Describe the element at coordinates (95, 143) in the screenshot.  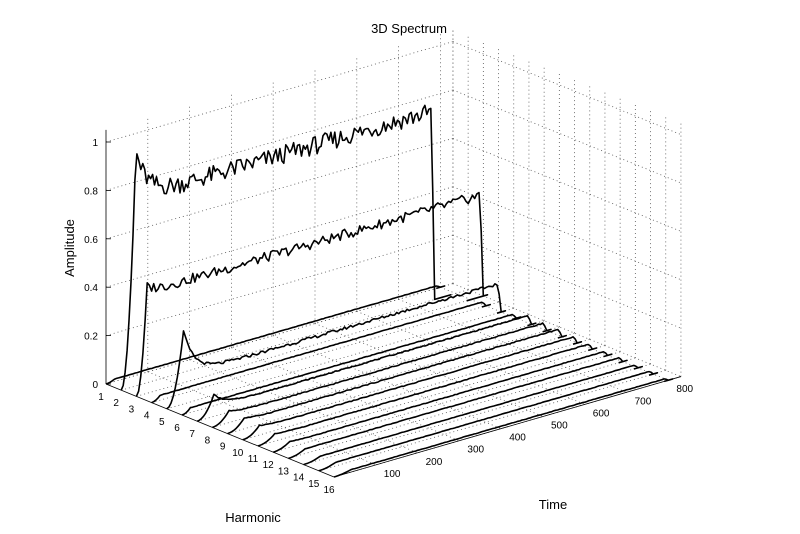
I see `z-tick-label: 1` at that location.